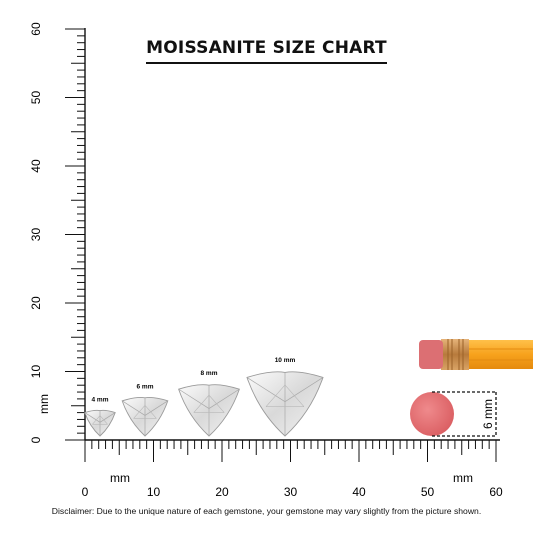  I want to click on horizontal-tick-label: 30, so click(291, 492).